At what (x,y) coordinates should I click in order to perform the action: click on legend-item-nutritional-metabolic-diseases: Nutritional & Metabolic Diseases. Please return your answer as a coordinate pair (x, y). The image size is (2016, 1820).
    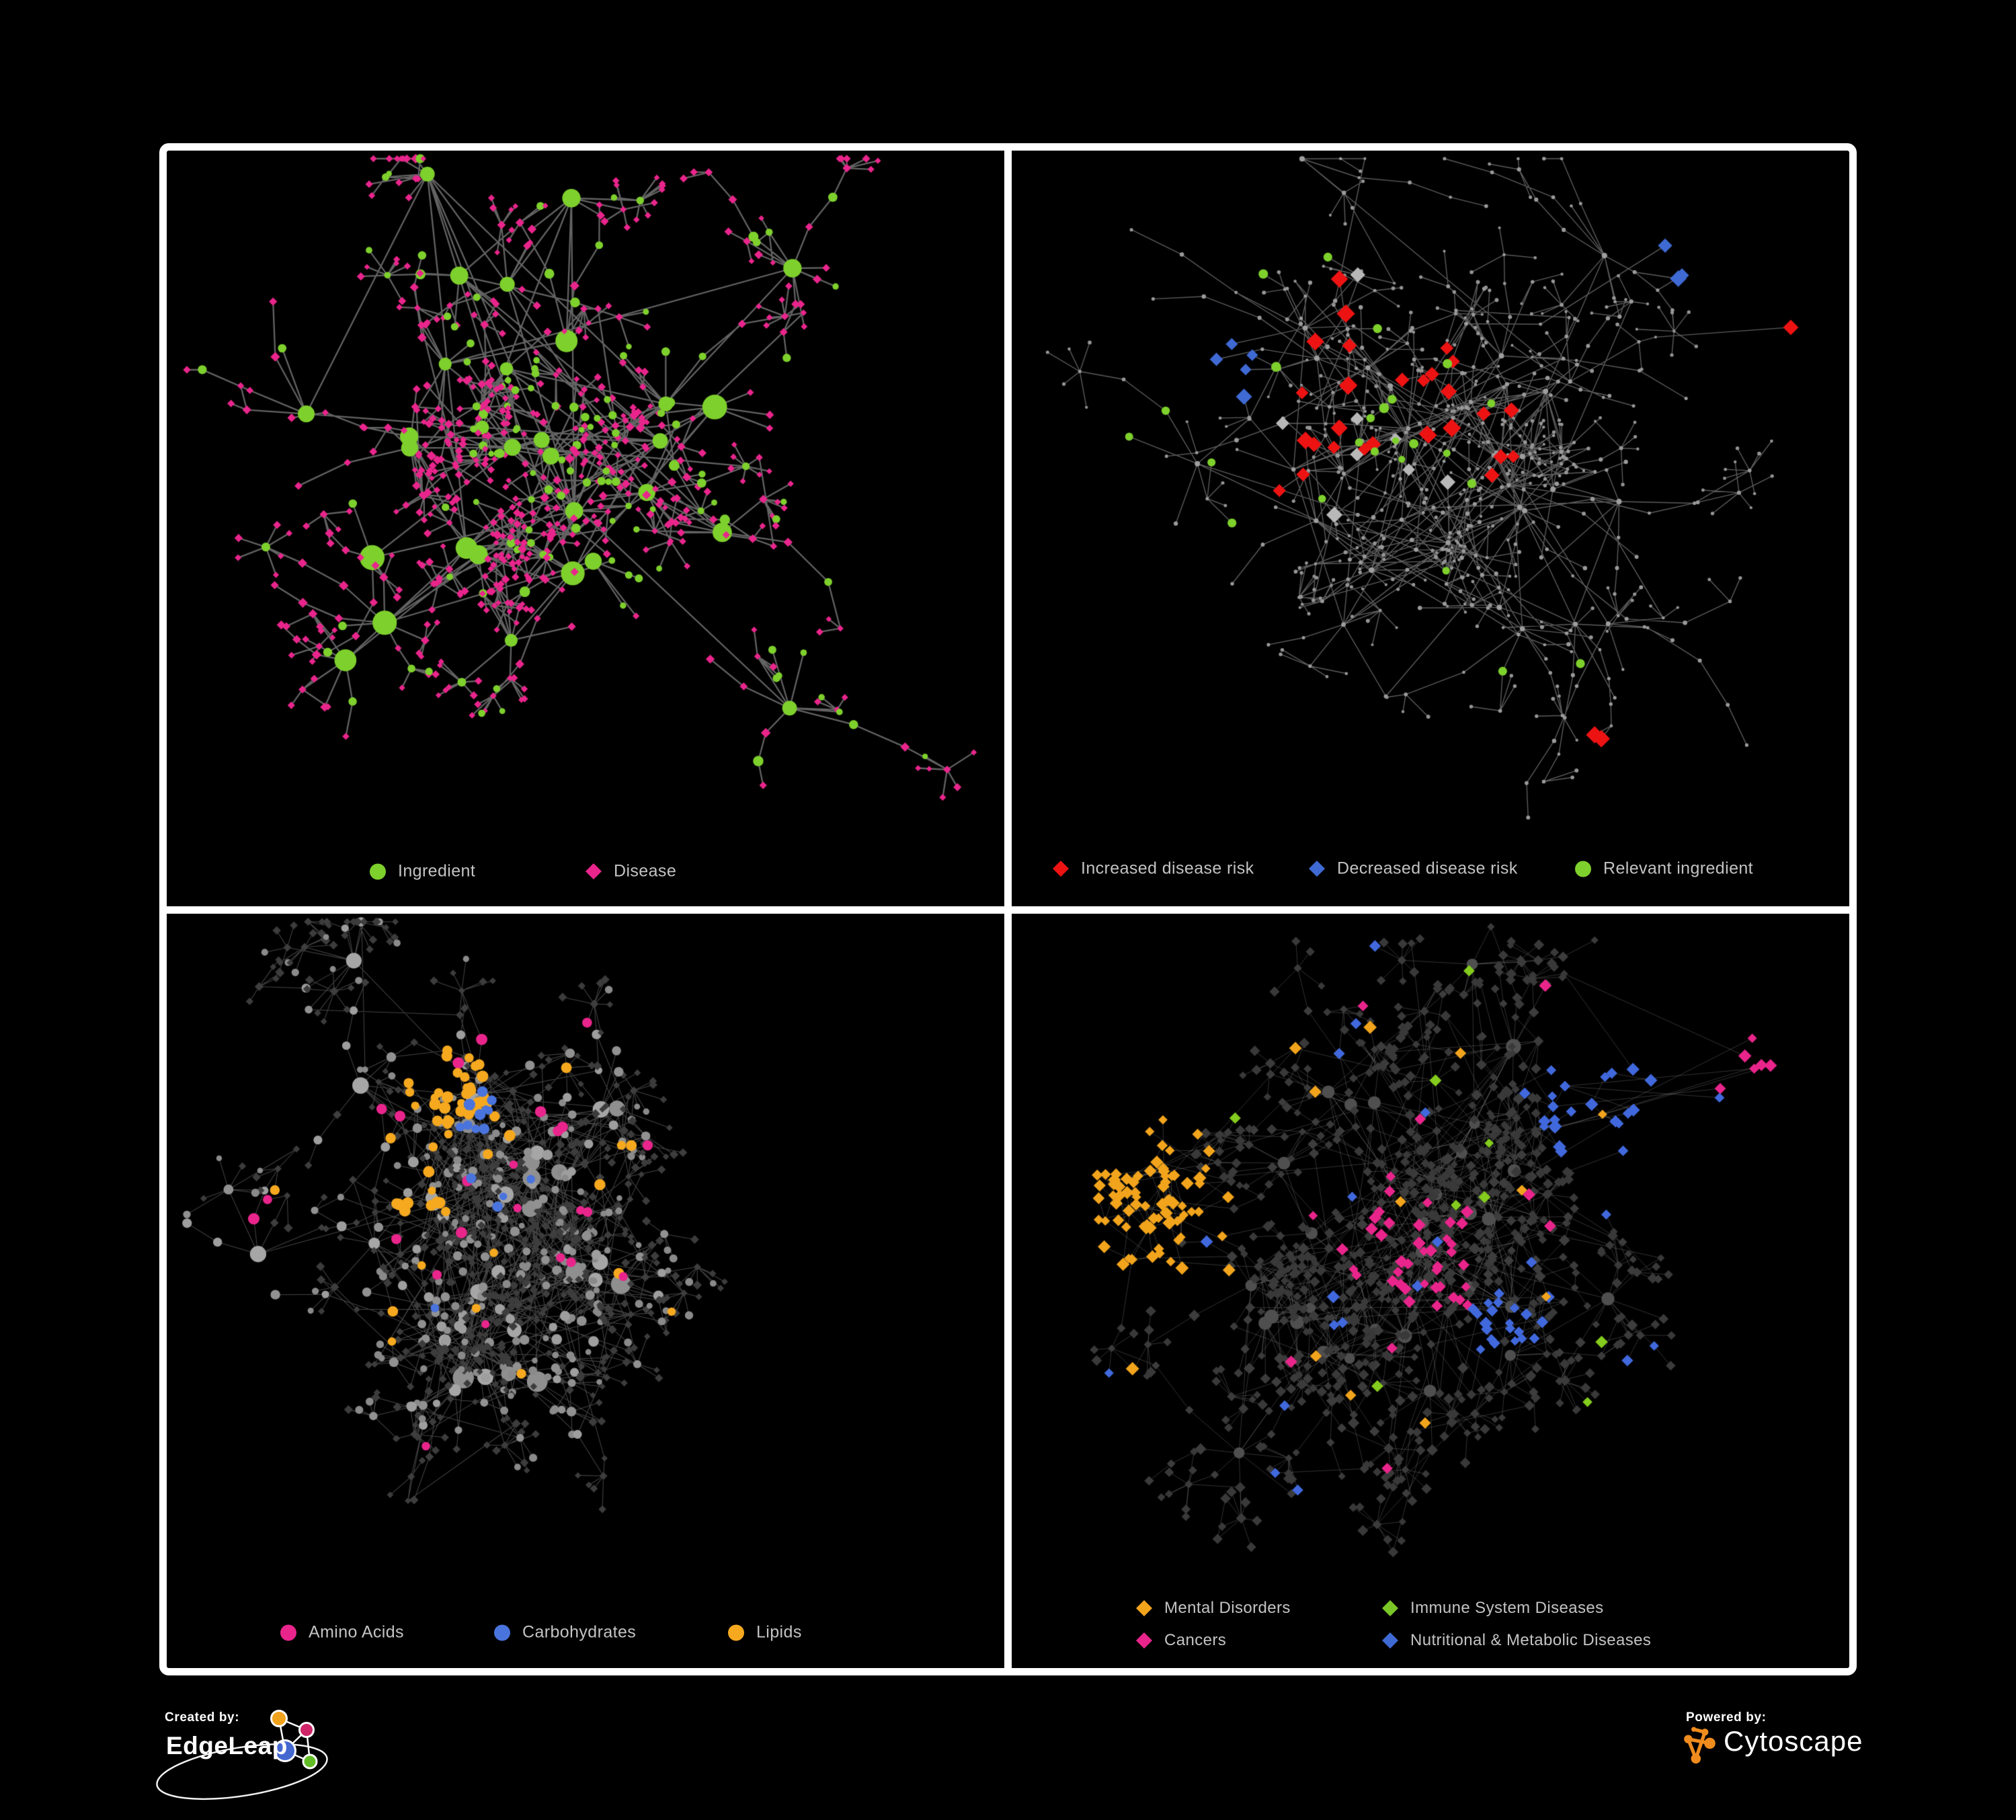
    Looking at the image, I should click on (1516, 1640).